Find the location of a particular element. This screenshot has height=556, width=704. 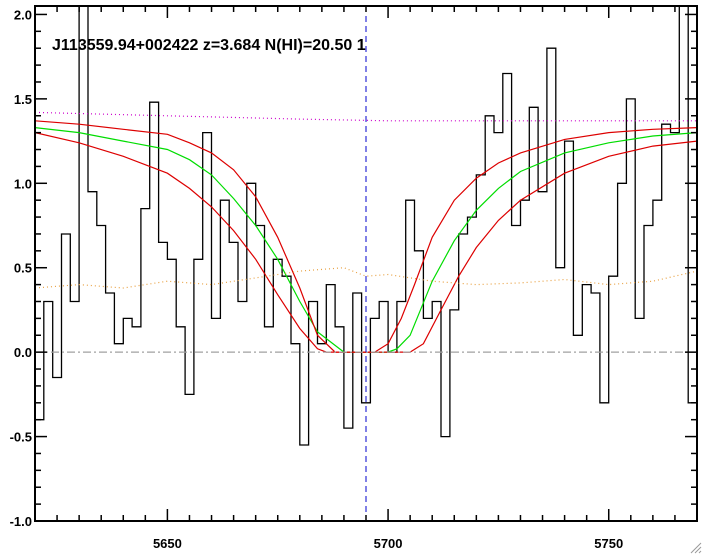

x-tick-label: 5650 is located at coordinates (167, 543).